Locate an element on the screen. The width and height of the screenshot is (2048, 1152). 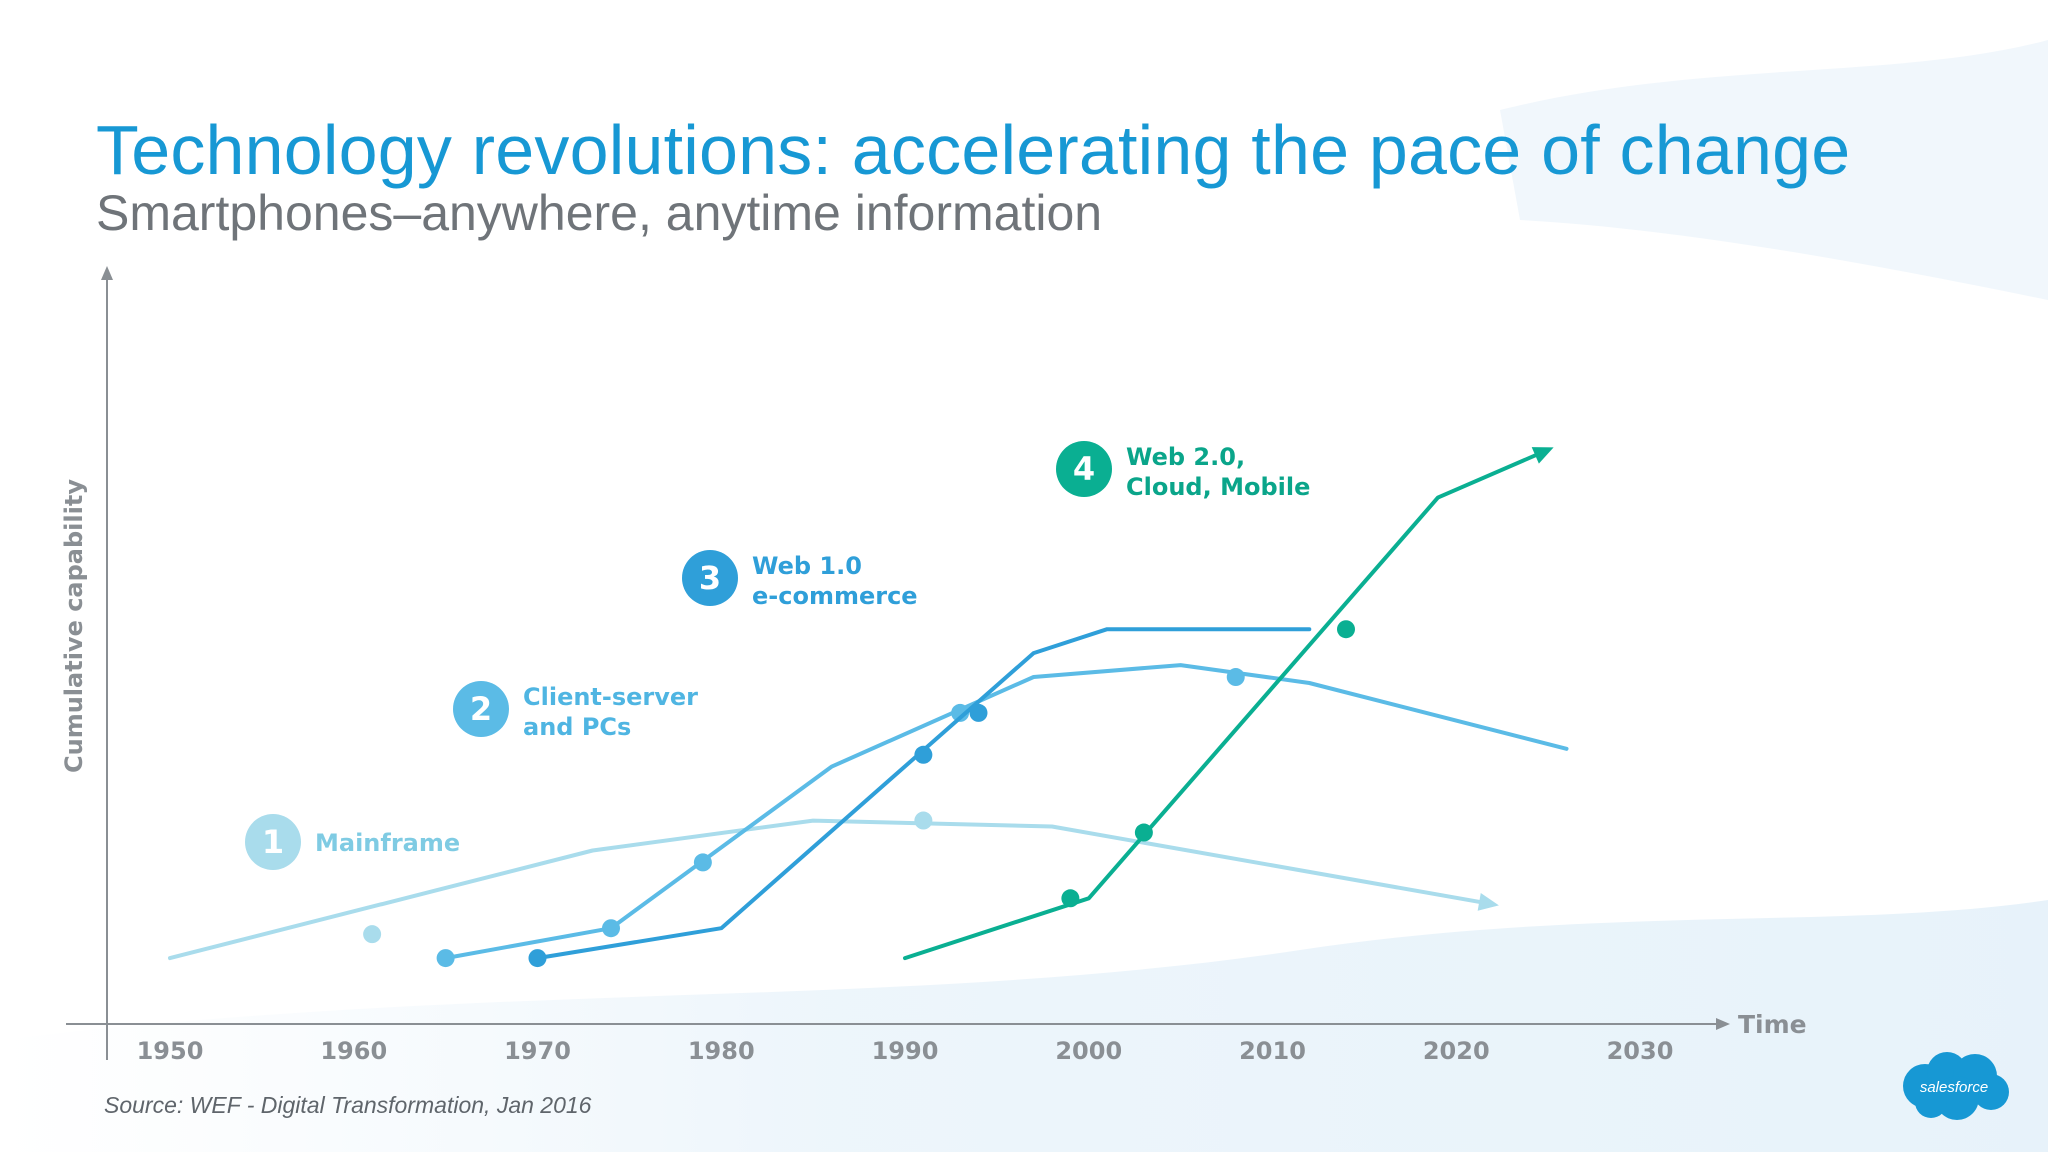
x-tick-label: 1970 is located at coordinates (537, 1051).